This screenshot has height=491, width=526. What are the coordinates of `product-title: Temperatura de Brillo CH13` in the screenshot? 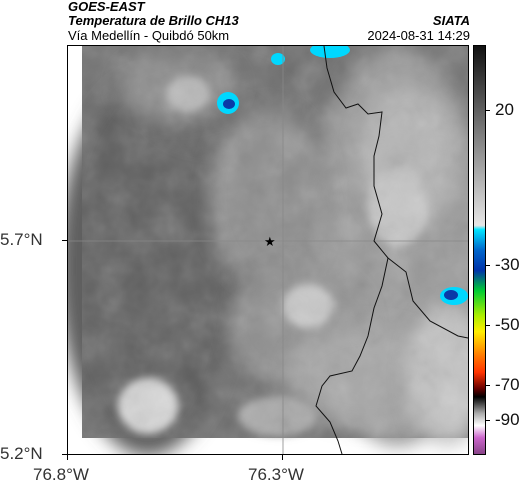 It's located at (153, 20).